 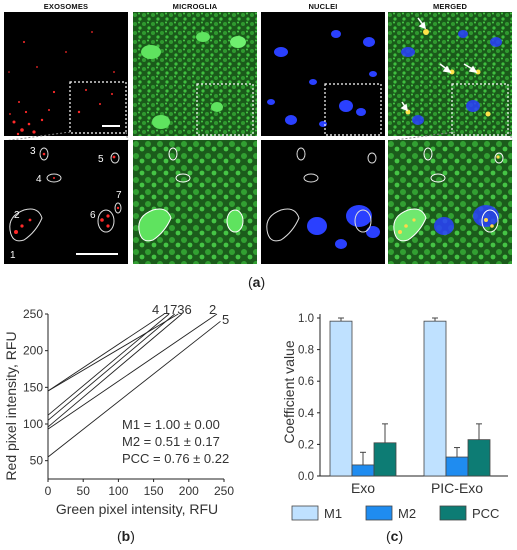 What do you see at coordinates (257, 282) in the screenshot?
I see `panel-a-label: (a)` at bounding box center [257, 282].